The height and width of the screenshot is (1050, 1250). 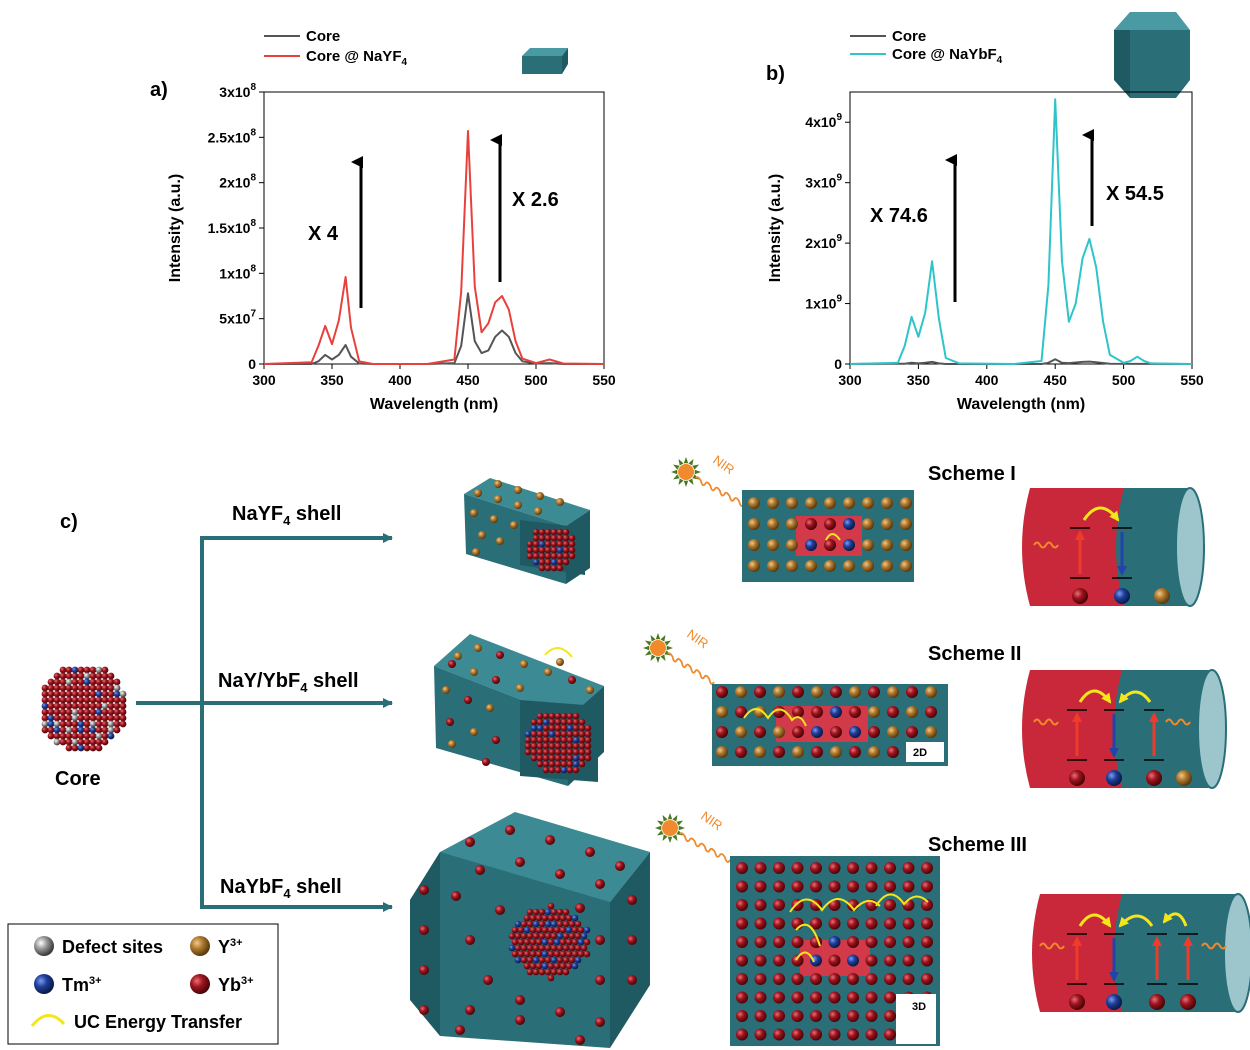 I want to click on prism-large-icon, so click(x=1152, y=55).